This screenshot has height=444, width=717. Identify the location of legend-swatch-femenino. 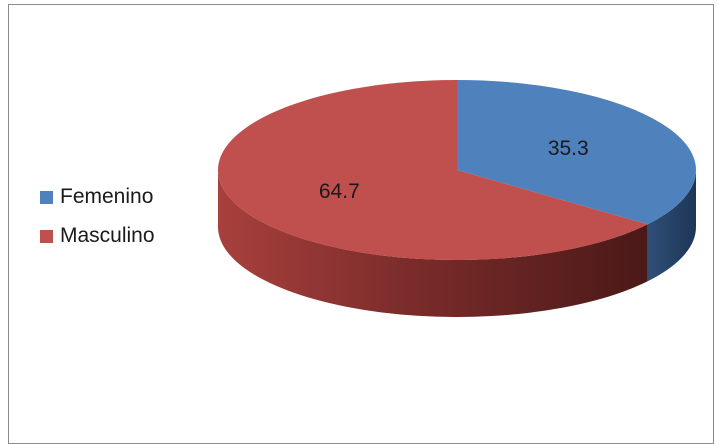
(46, 197).